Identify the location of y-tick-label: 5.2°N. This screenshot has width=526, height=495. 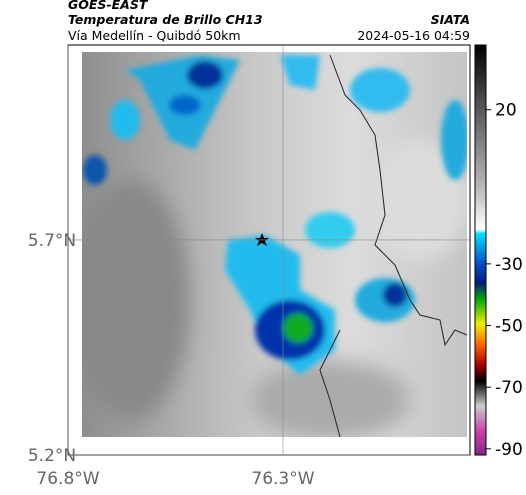
(52, 456).